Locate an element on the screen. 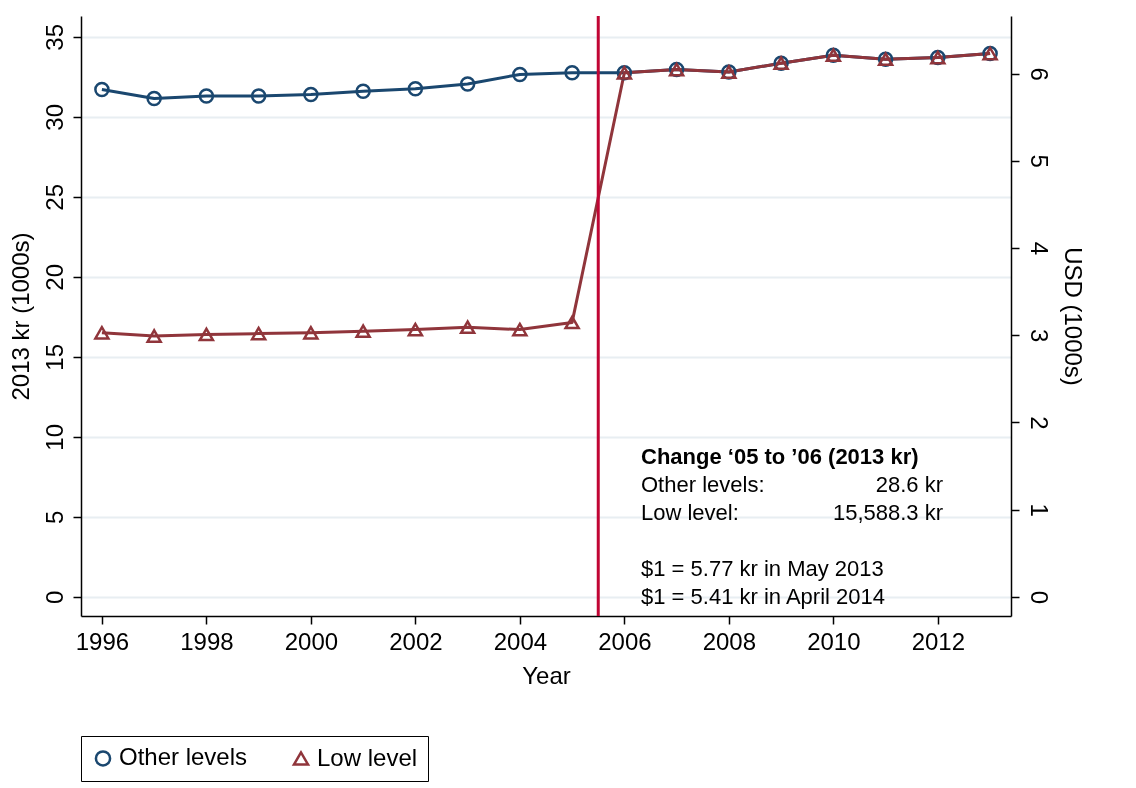  x-tick-label: 2010 is located at coordinates (834, 641).